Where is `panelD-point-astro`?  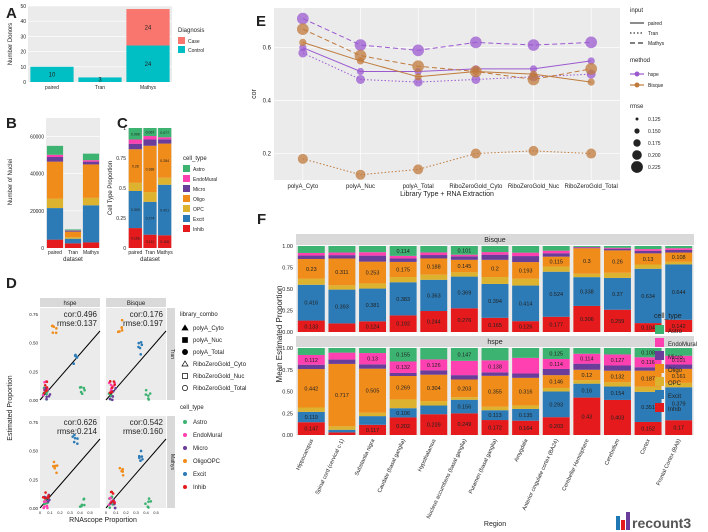 panelD-point-astro is located at coordinates (150, 393).